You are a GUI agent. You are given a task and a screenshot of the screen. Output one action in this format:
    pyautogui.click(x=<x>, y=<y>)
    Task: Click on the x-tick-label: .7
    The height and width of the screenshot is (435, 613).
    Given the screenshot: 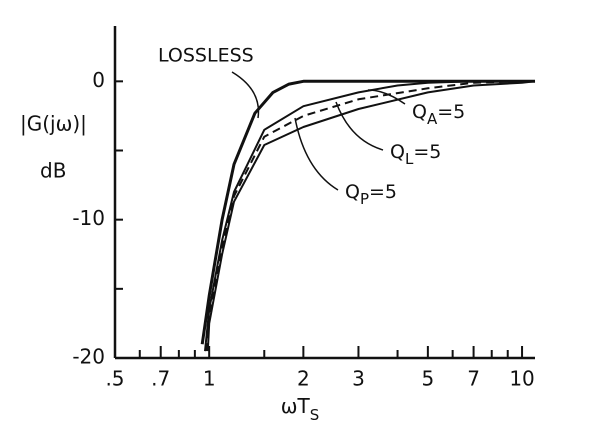 What is the action you would take?
    pyautogui.click(x=160, y=379)
    